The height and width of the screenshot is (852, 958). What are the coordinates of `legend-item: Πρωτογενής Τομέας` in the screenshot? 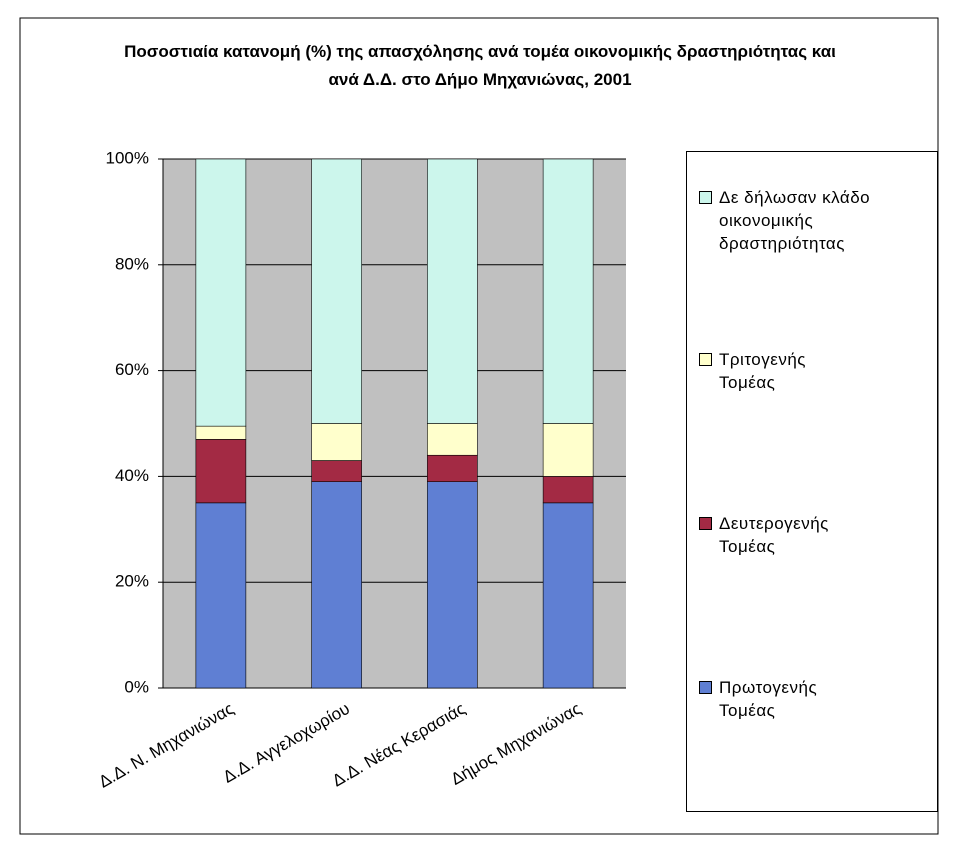 It's located at (764, 699).